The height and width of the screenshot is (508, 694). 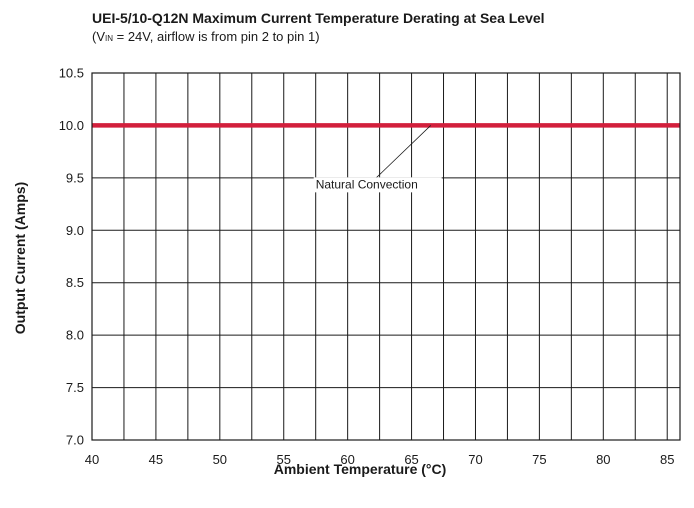 I want to click on x-tick-label: 70, so click(x=475, y=459).